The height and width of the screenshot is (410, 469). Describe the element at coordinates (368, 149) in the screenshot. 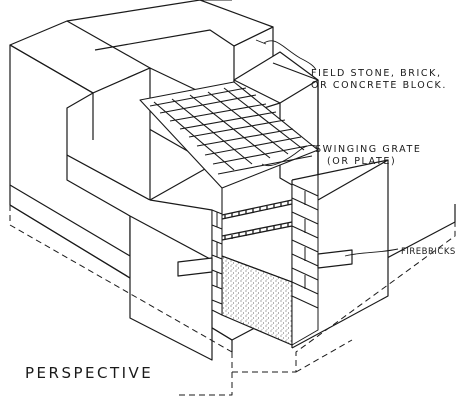

I see `swinging-grate-label-line1: SWINGING GRATE` at that location.